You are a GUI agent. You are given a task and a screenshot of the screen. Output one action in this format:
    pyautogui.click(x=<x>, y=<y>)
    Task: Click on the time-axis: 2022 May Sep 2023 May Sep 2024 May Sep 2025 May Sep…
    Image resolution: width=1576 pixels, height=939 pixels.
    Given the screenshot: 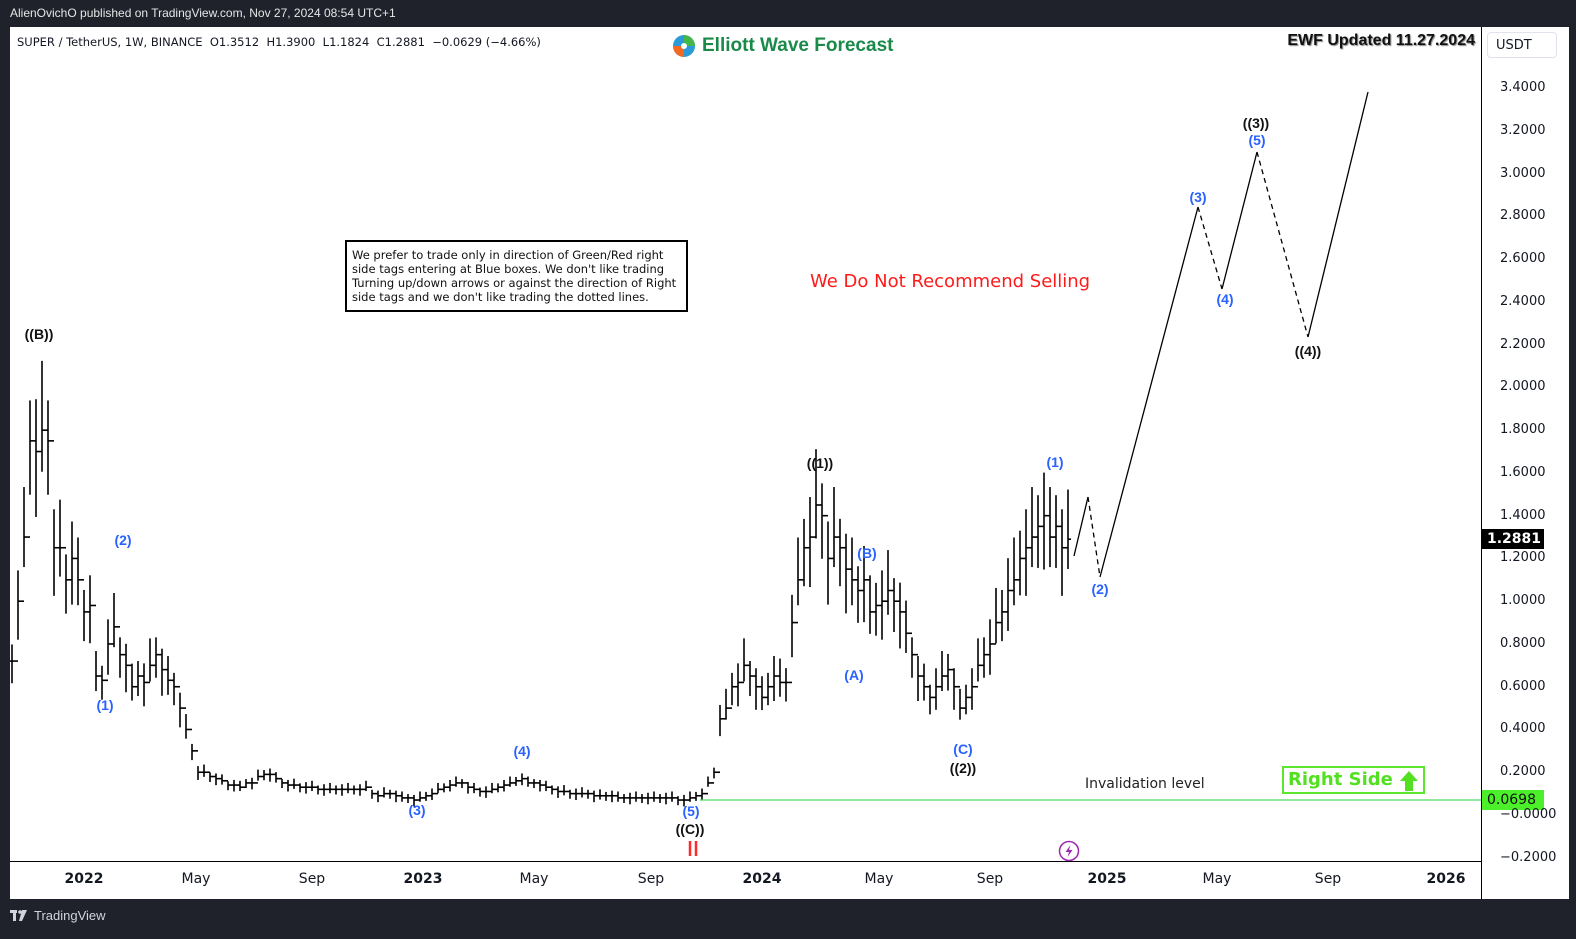 What is the action you would take?
    pyautogui.click(x=745, y=880)
    